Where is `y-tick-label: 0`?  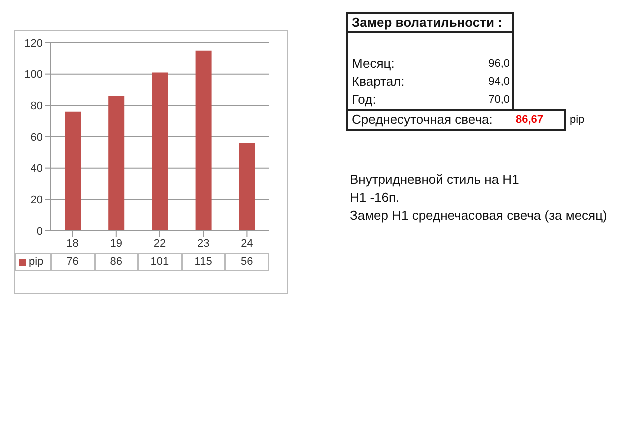
y-tick-label: 0 is located at coordinates (39, 232).